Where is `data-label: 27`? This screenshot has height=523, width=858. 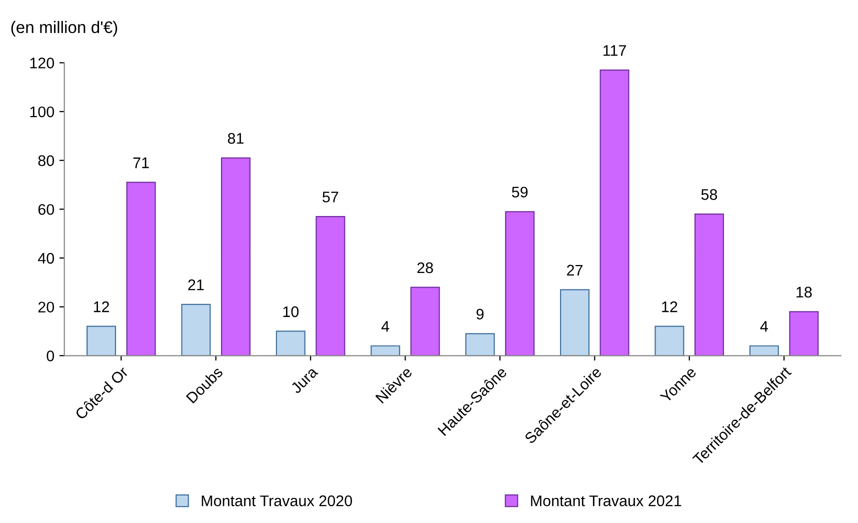 data-label: 27 is located at coordinates (574, 270).